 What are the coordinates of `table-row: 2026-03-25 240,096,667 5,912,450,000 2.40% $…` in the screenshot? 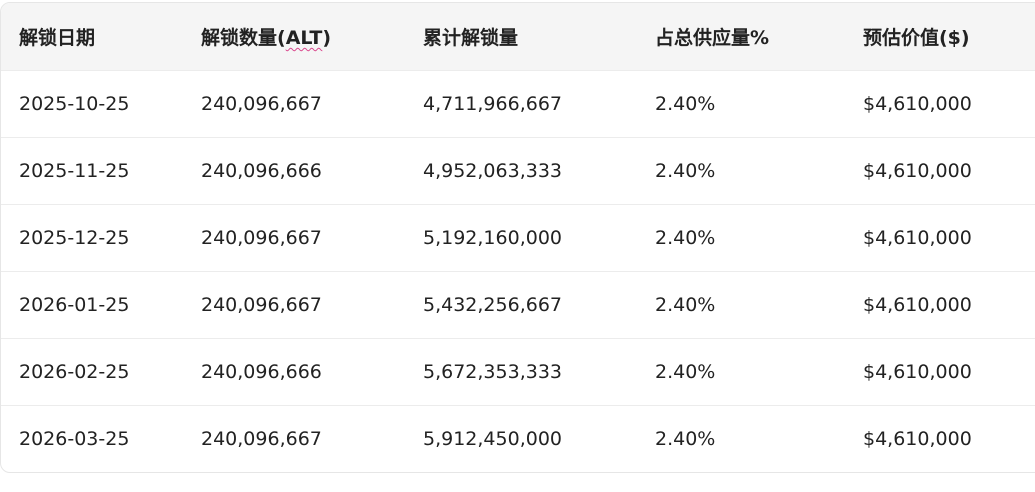 It's located at (518, 438).